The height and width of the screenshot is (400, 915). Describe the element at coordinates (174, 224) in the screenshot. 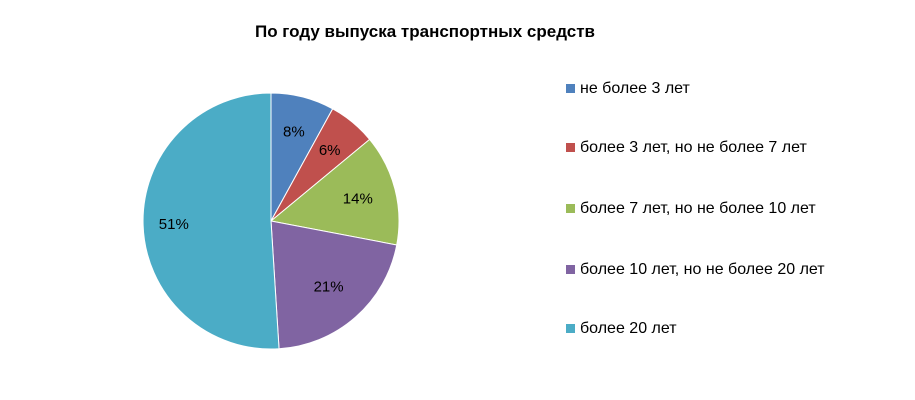

I see `pie-data-label-5: 51%` at that location.